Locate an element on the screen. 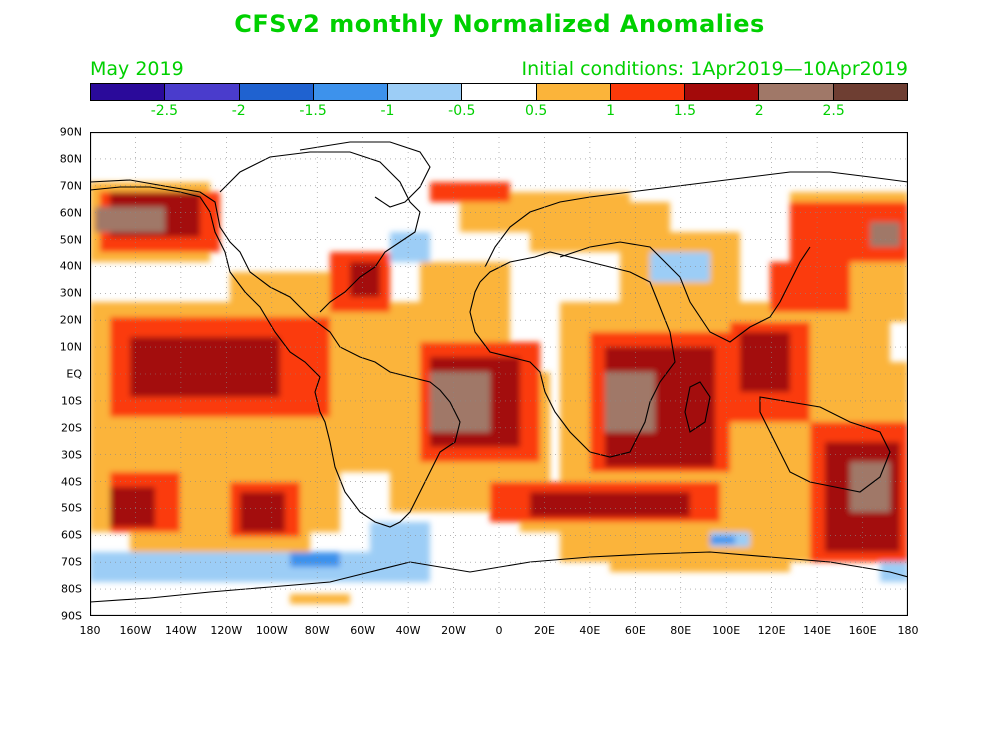 This screenshot has width=999, height=750. longitude-label: 80E is located at coordinates (681, 630).